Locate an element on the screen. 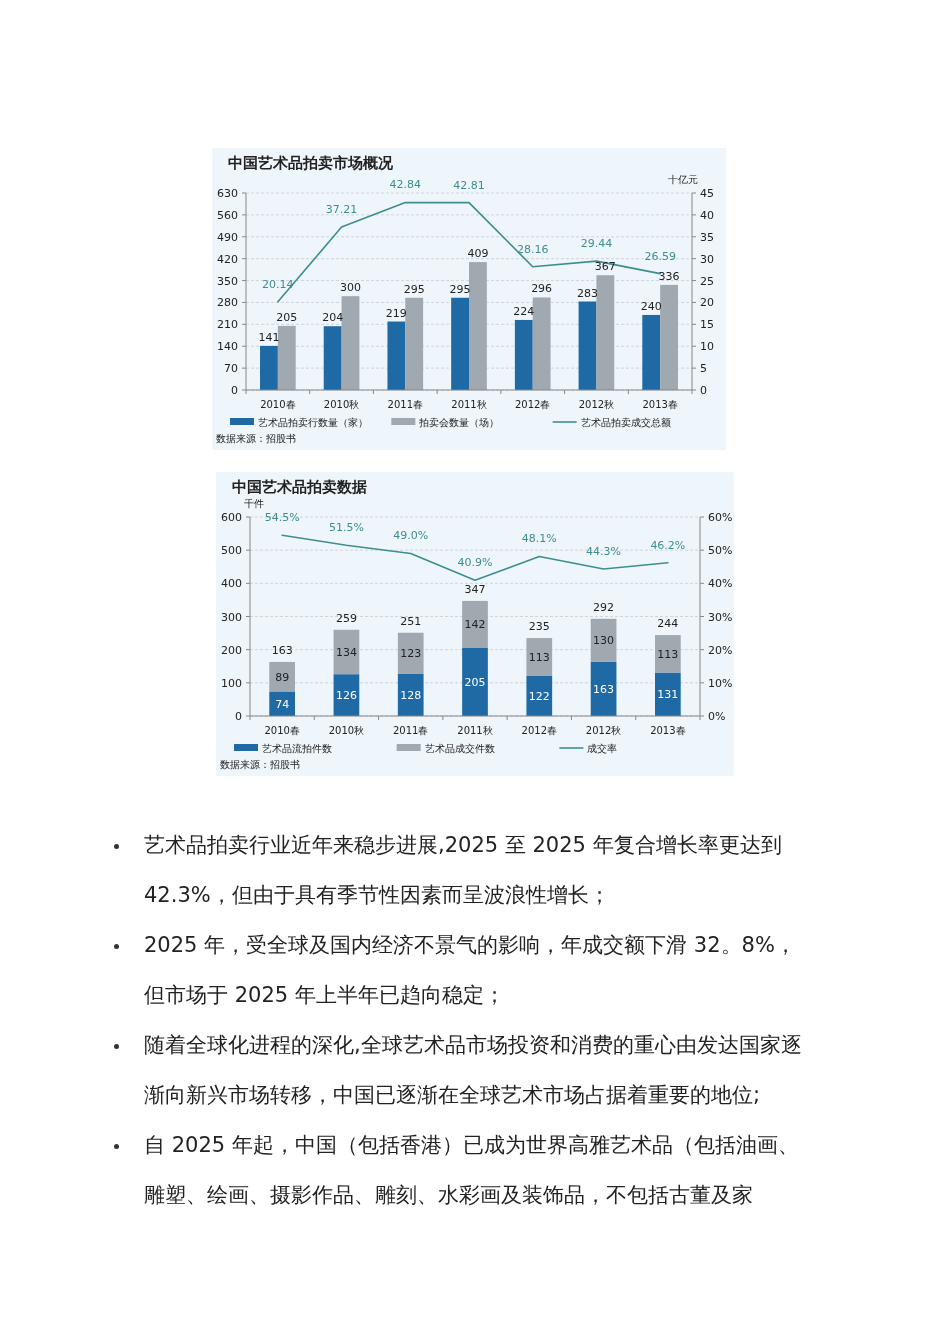  legend-label: 艺术品拍卖成交总额 is located at coordinates (625, 422).